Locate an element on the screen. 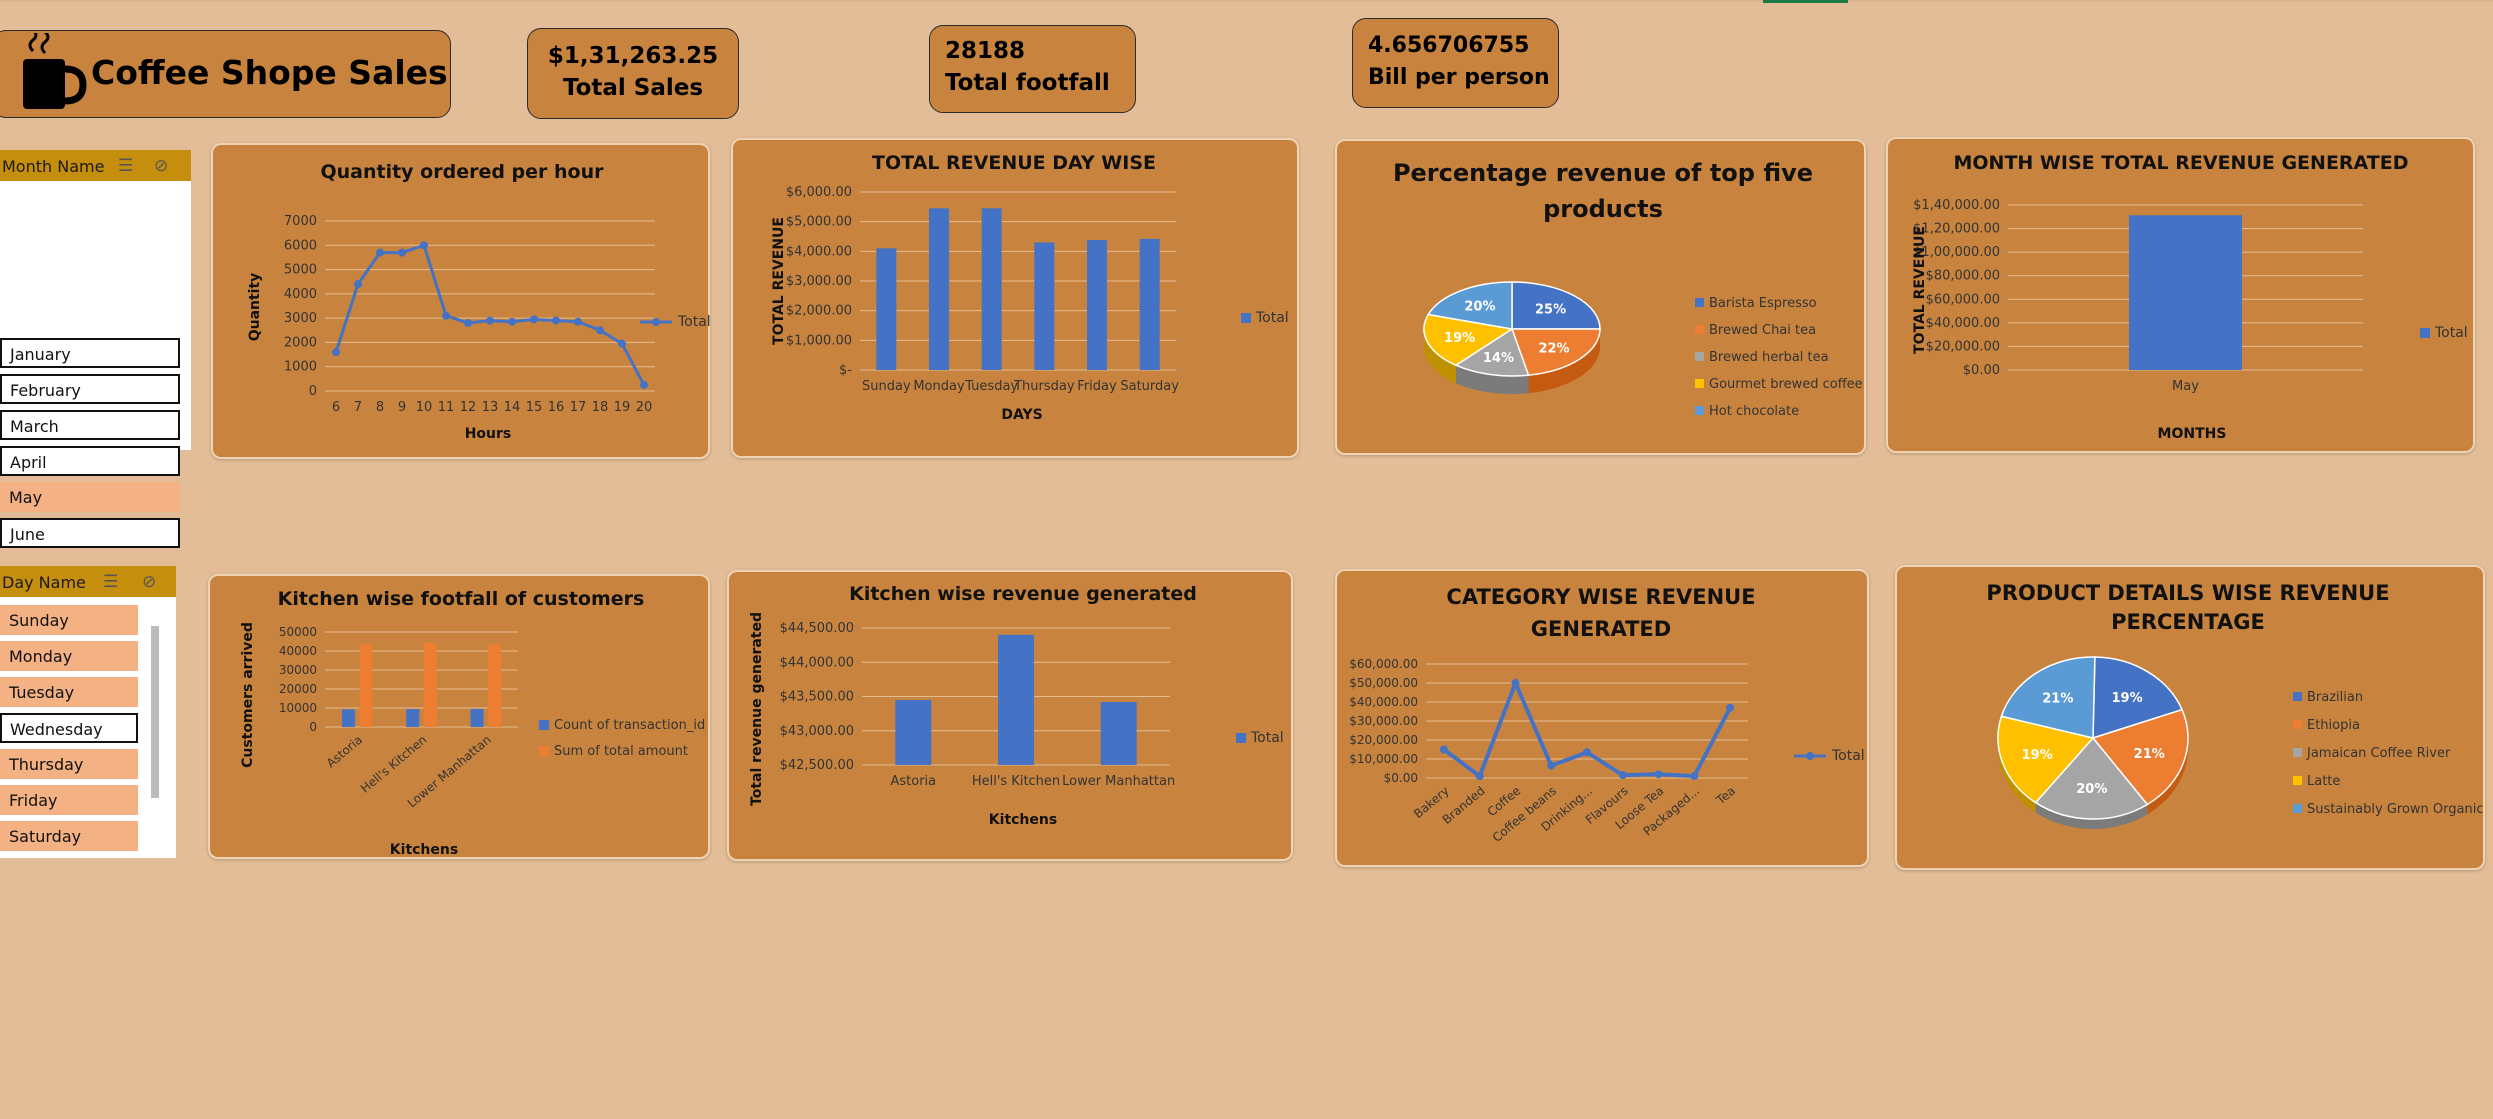  x-tick-label: 17 is located at coordinates (578, 407).